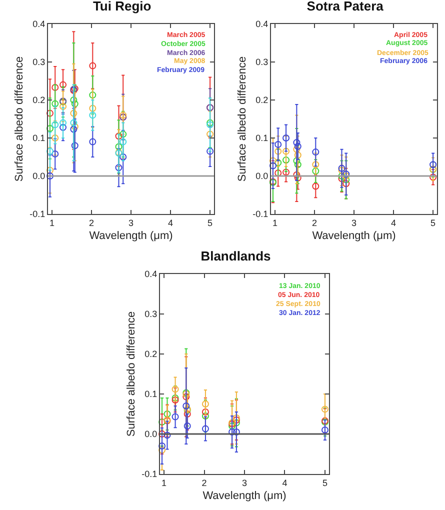  What do you see at coordinates (235, 256) in the screenshot?
I see `chart-title: Blandlands` at bounding box center [235, 256].